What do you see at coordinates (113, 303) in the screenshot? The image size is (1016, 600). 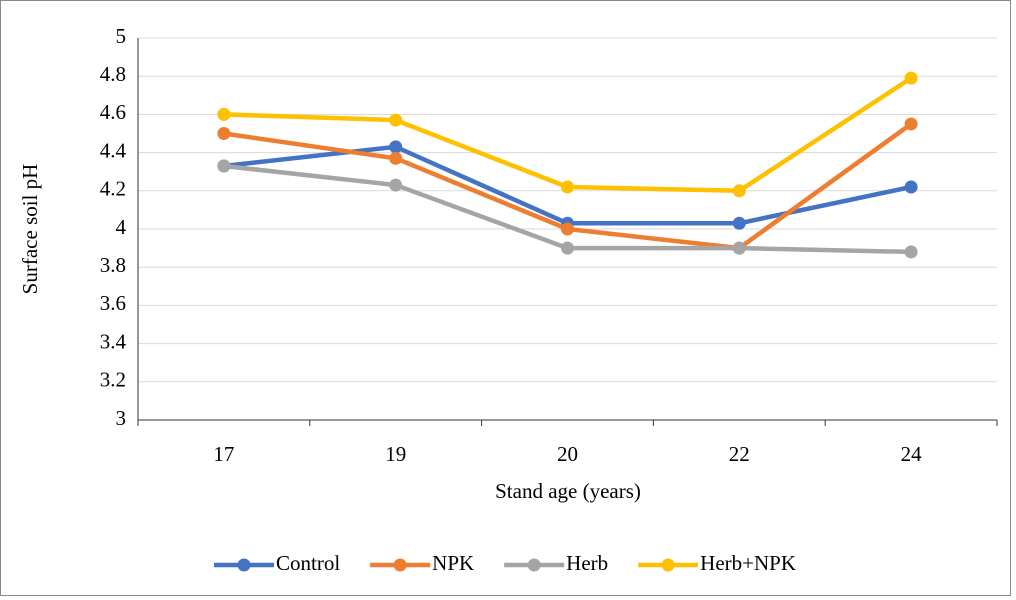 I see `y-tick-label: 3.6` at bounding box center [113, 303].